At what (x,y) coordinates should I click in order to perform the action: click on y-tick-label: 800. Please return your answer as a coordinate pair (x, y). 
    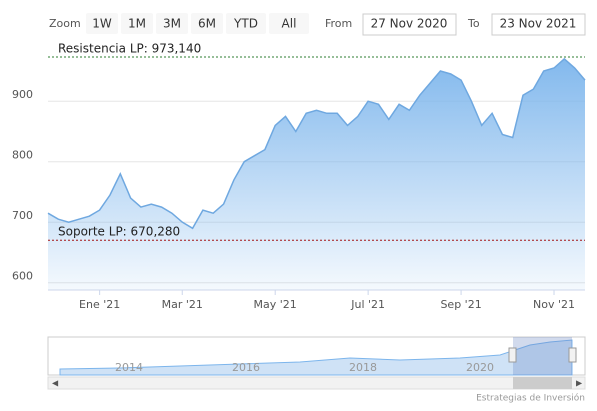
    Looking at the image, I should click on (22, 155).